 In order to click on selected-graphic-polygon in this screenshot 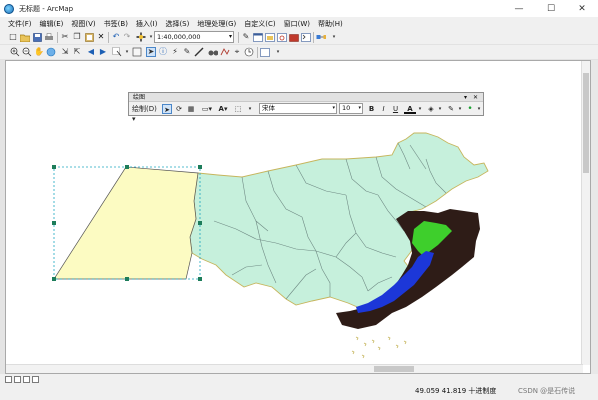, I will do `click(126, 223)`.